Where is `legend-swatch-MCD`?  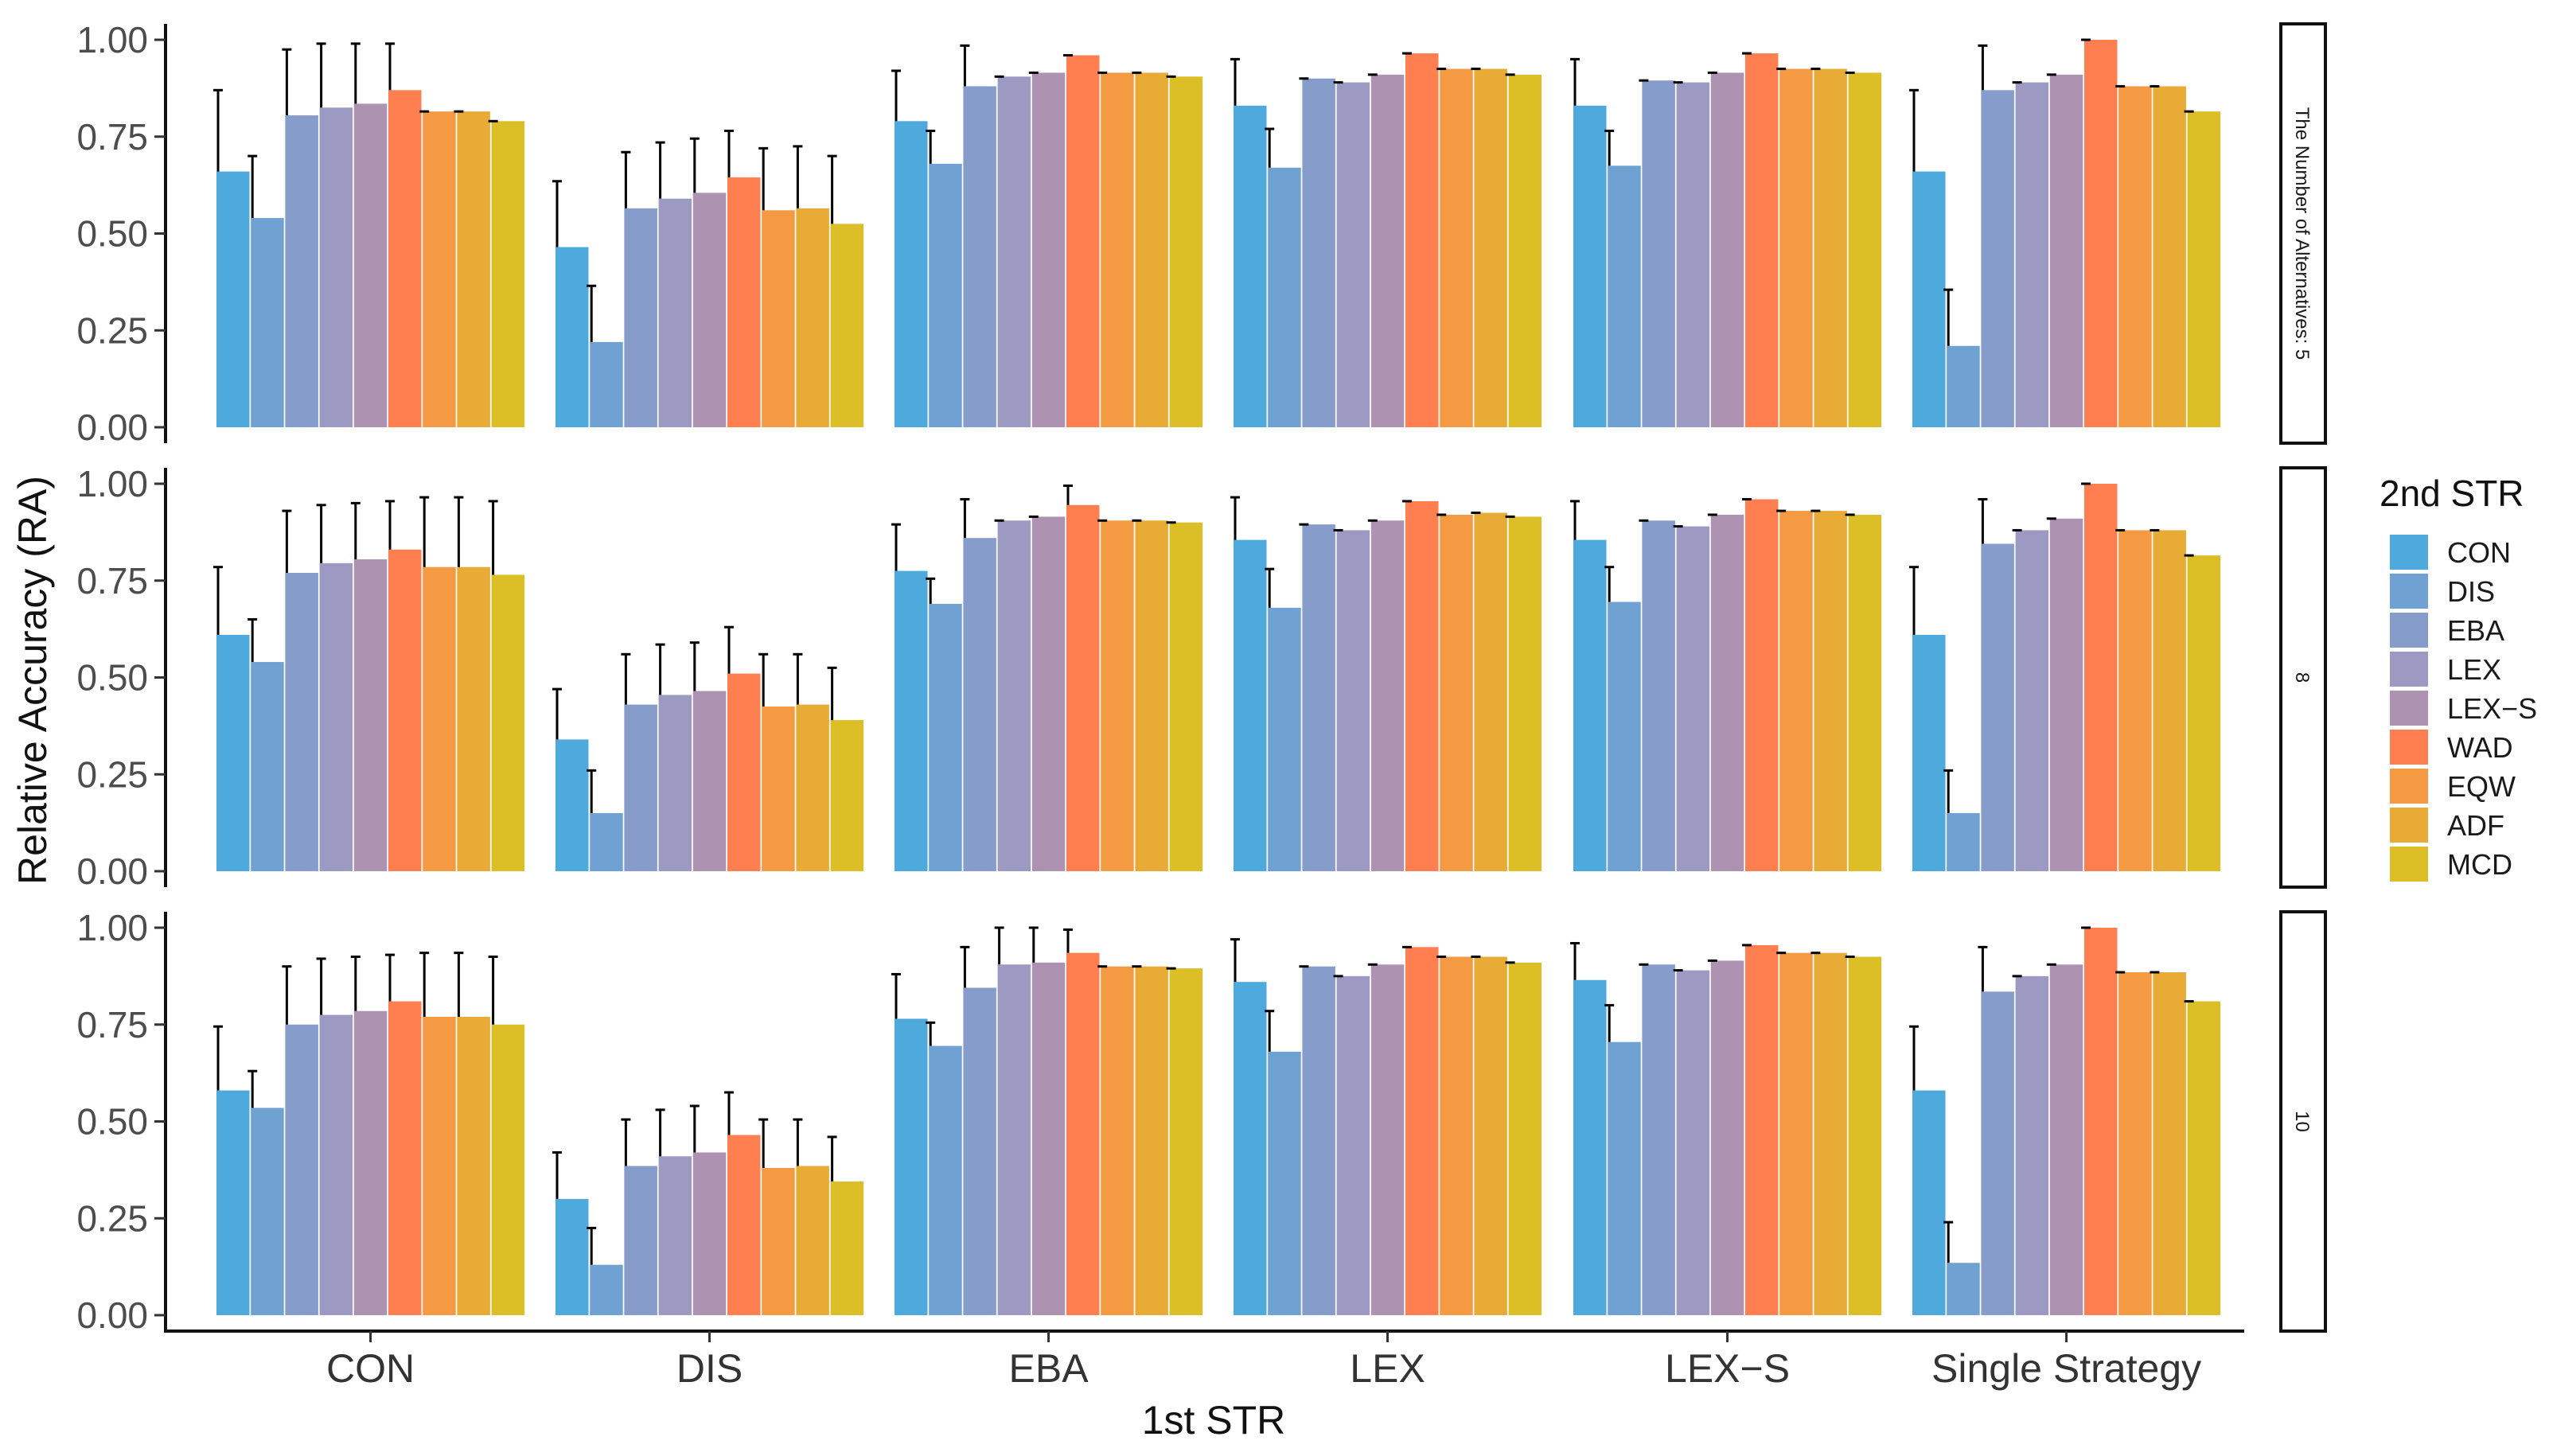 legend-swatch-MCD is located at coordinates (2409, 864).